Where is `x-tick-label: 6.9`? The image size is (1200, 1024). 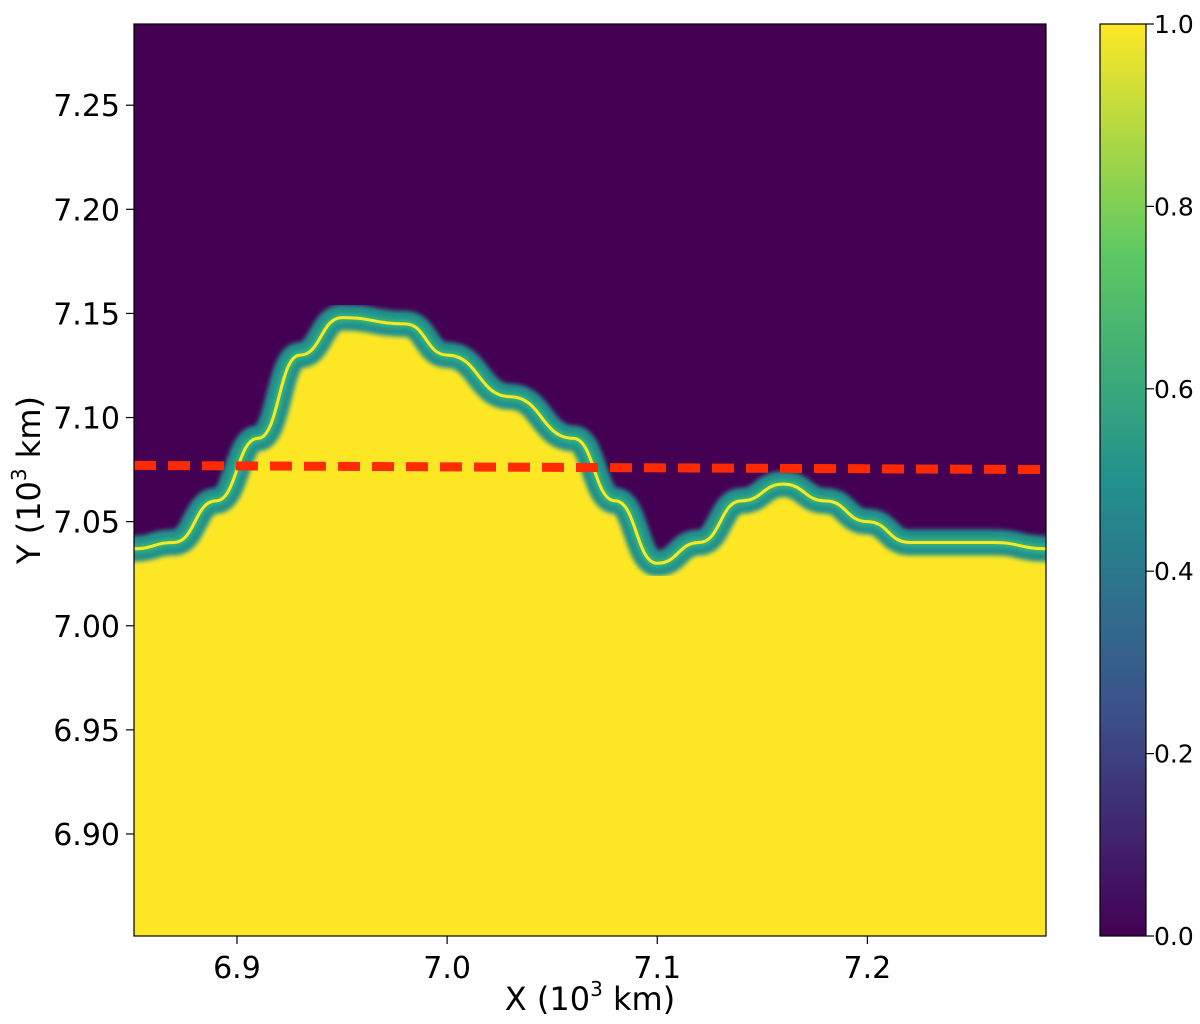 x-tick-label: 6.9 is located at coordinates (237, 968).